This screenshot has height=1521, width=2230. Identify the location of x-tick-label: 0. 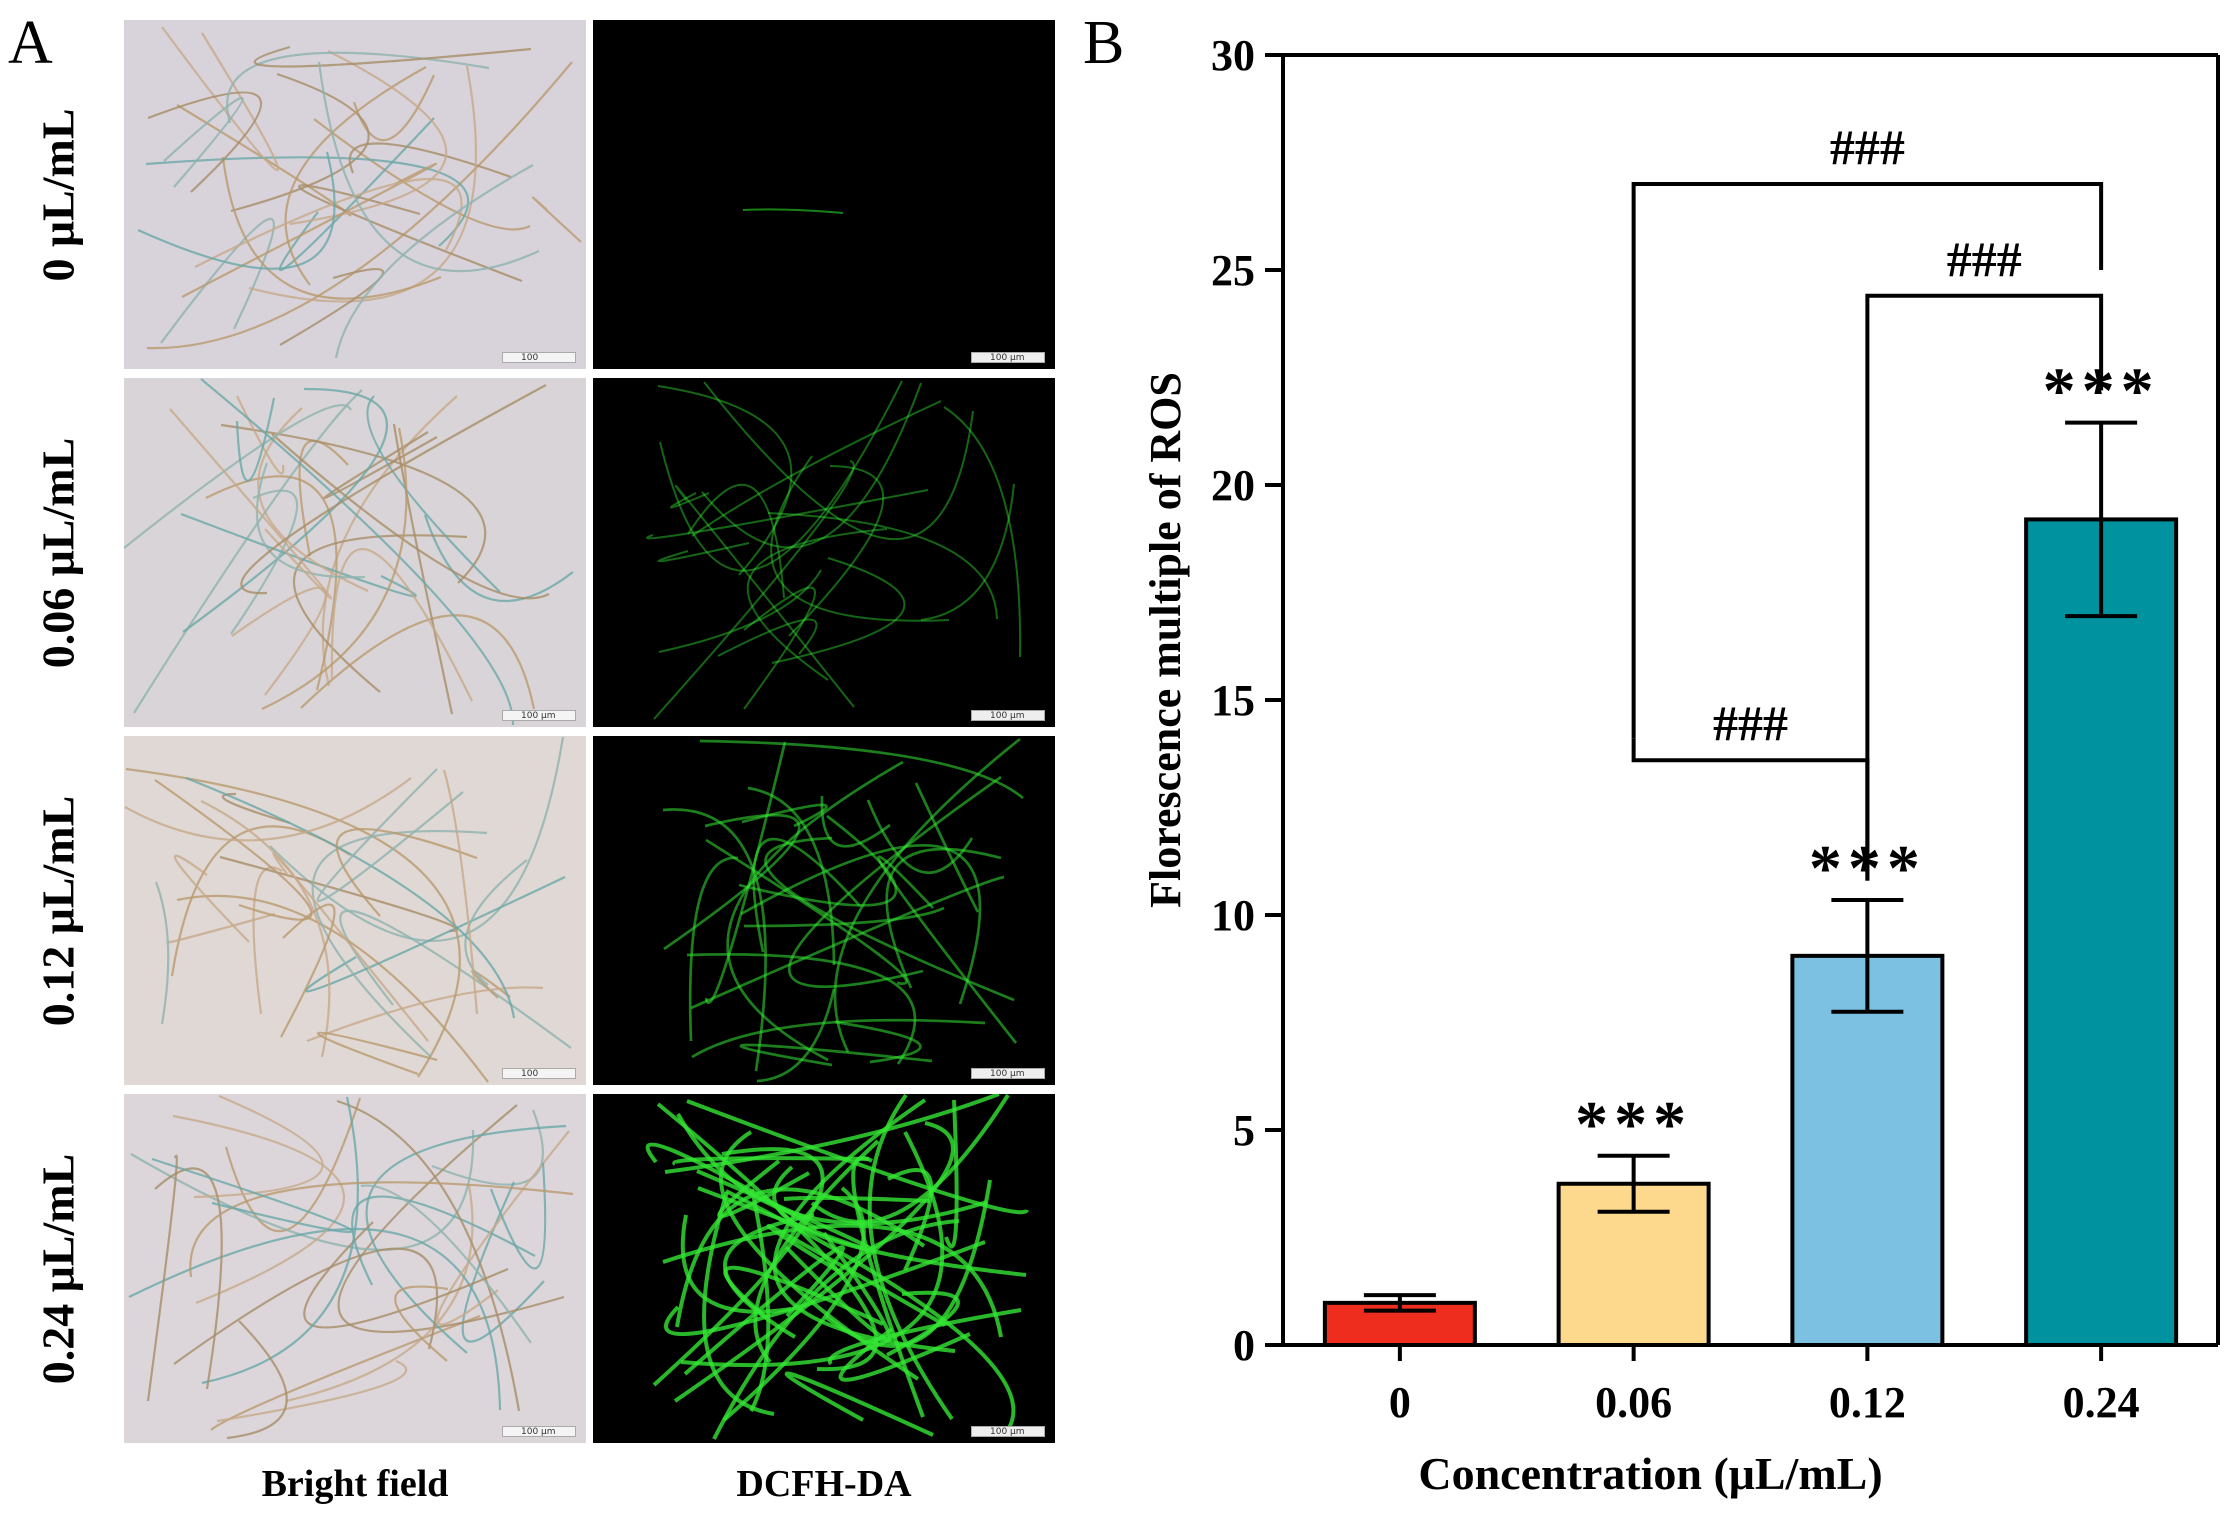
(1400, 1402).